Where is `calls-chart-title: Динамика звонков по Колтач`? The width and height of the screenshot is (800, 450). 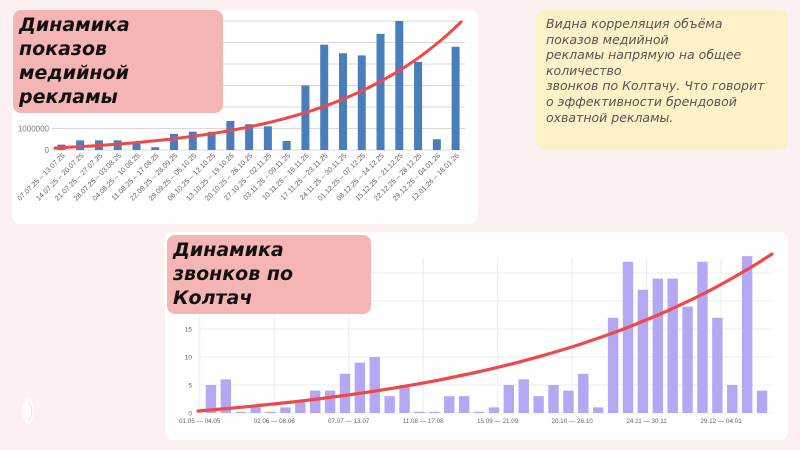
calls-chart-title: Динамика звонков по Колтач is located at coordinates (269, 274).